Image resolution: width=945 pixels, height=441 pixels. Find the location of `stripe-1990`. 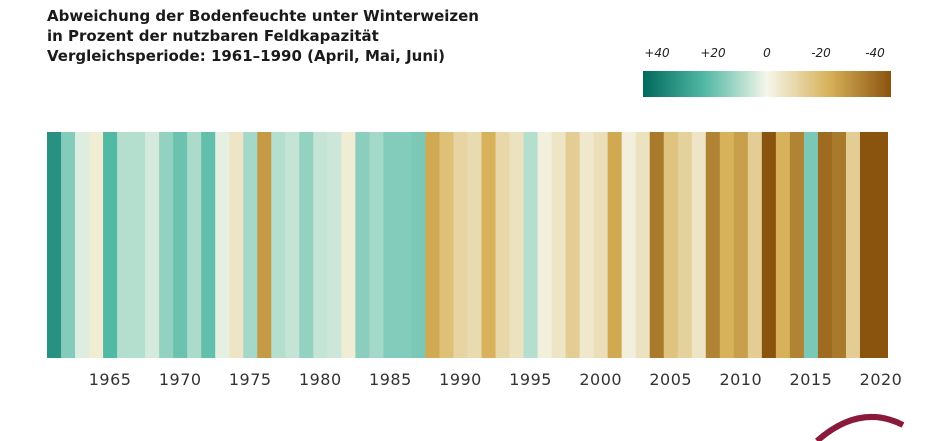

stripe-1990 is located at coordinates (461, 245).